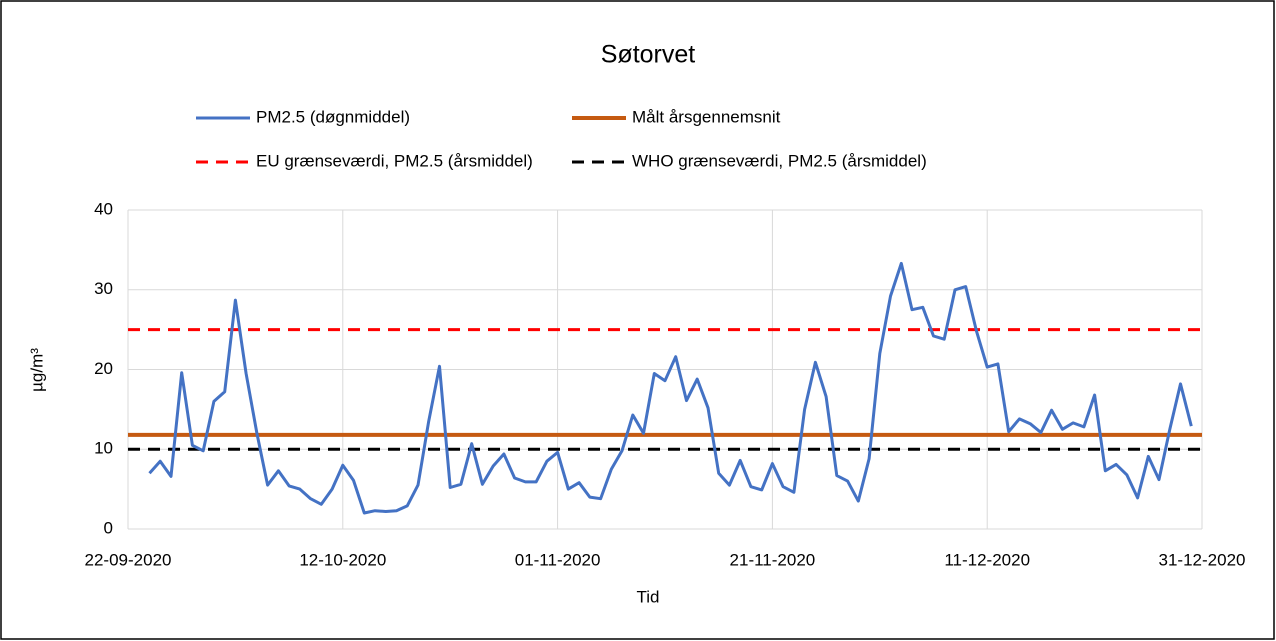 The width and height of the screenshot is (1276, 641). What do you see at coordinates (706, 116) in the screenshot?
I see `legend-label: Målt årsgennemsnit` at bounding box center [706, 116].